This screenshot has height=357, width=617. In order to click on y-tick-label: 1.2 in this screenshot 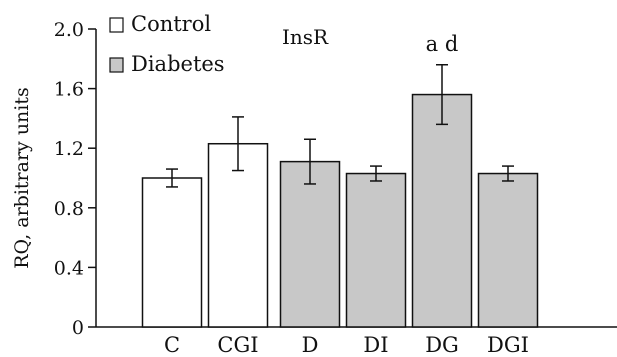, I will do `click(69, 149)`.